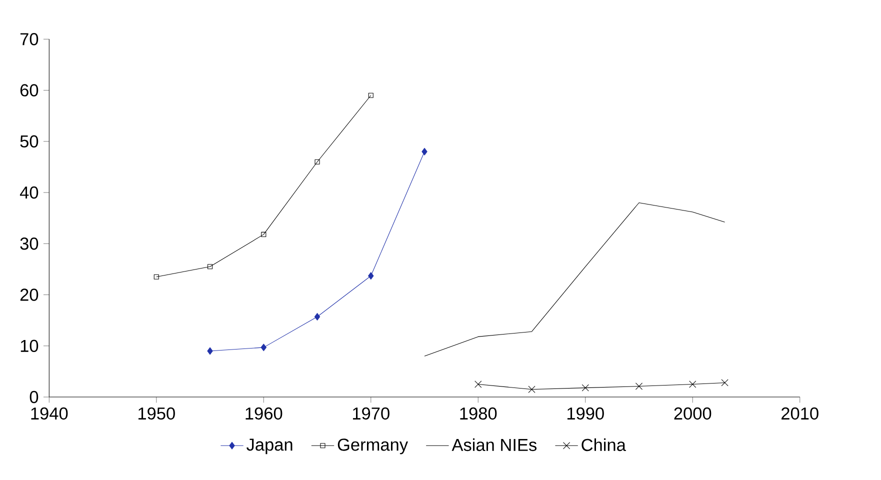 This screenshot has width=881, height=480. What do you see at coordinates (585, 413) in the screenshot?
I see `x-tick-label: 1990` at bounding box center [585, 413].